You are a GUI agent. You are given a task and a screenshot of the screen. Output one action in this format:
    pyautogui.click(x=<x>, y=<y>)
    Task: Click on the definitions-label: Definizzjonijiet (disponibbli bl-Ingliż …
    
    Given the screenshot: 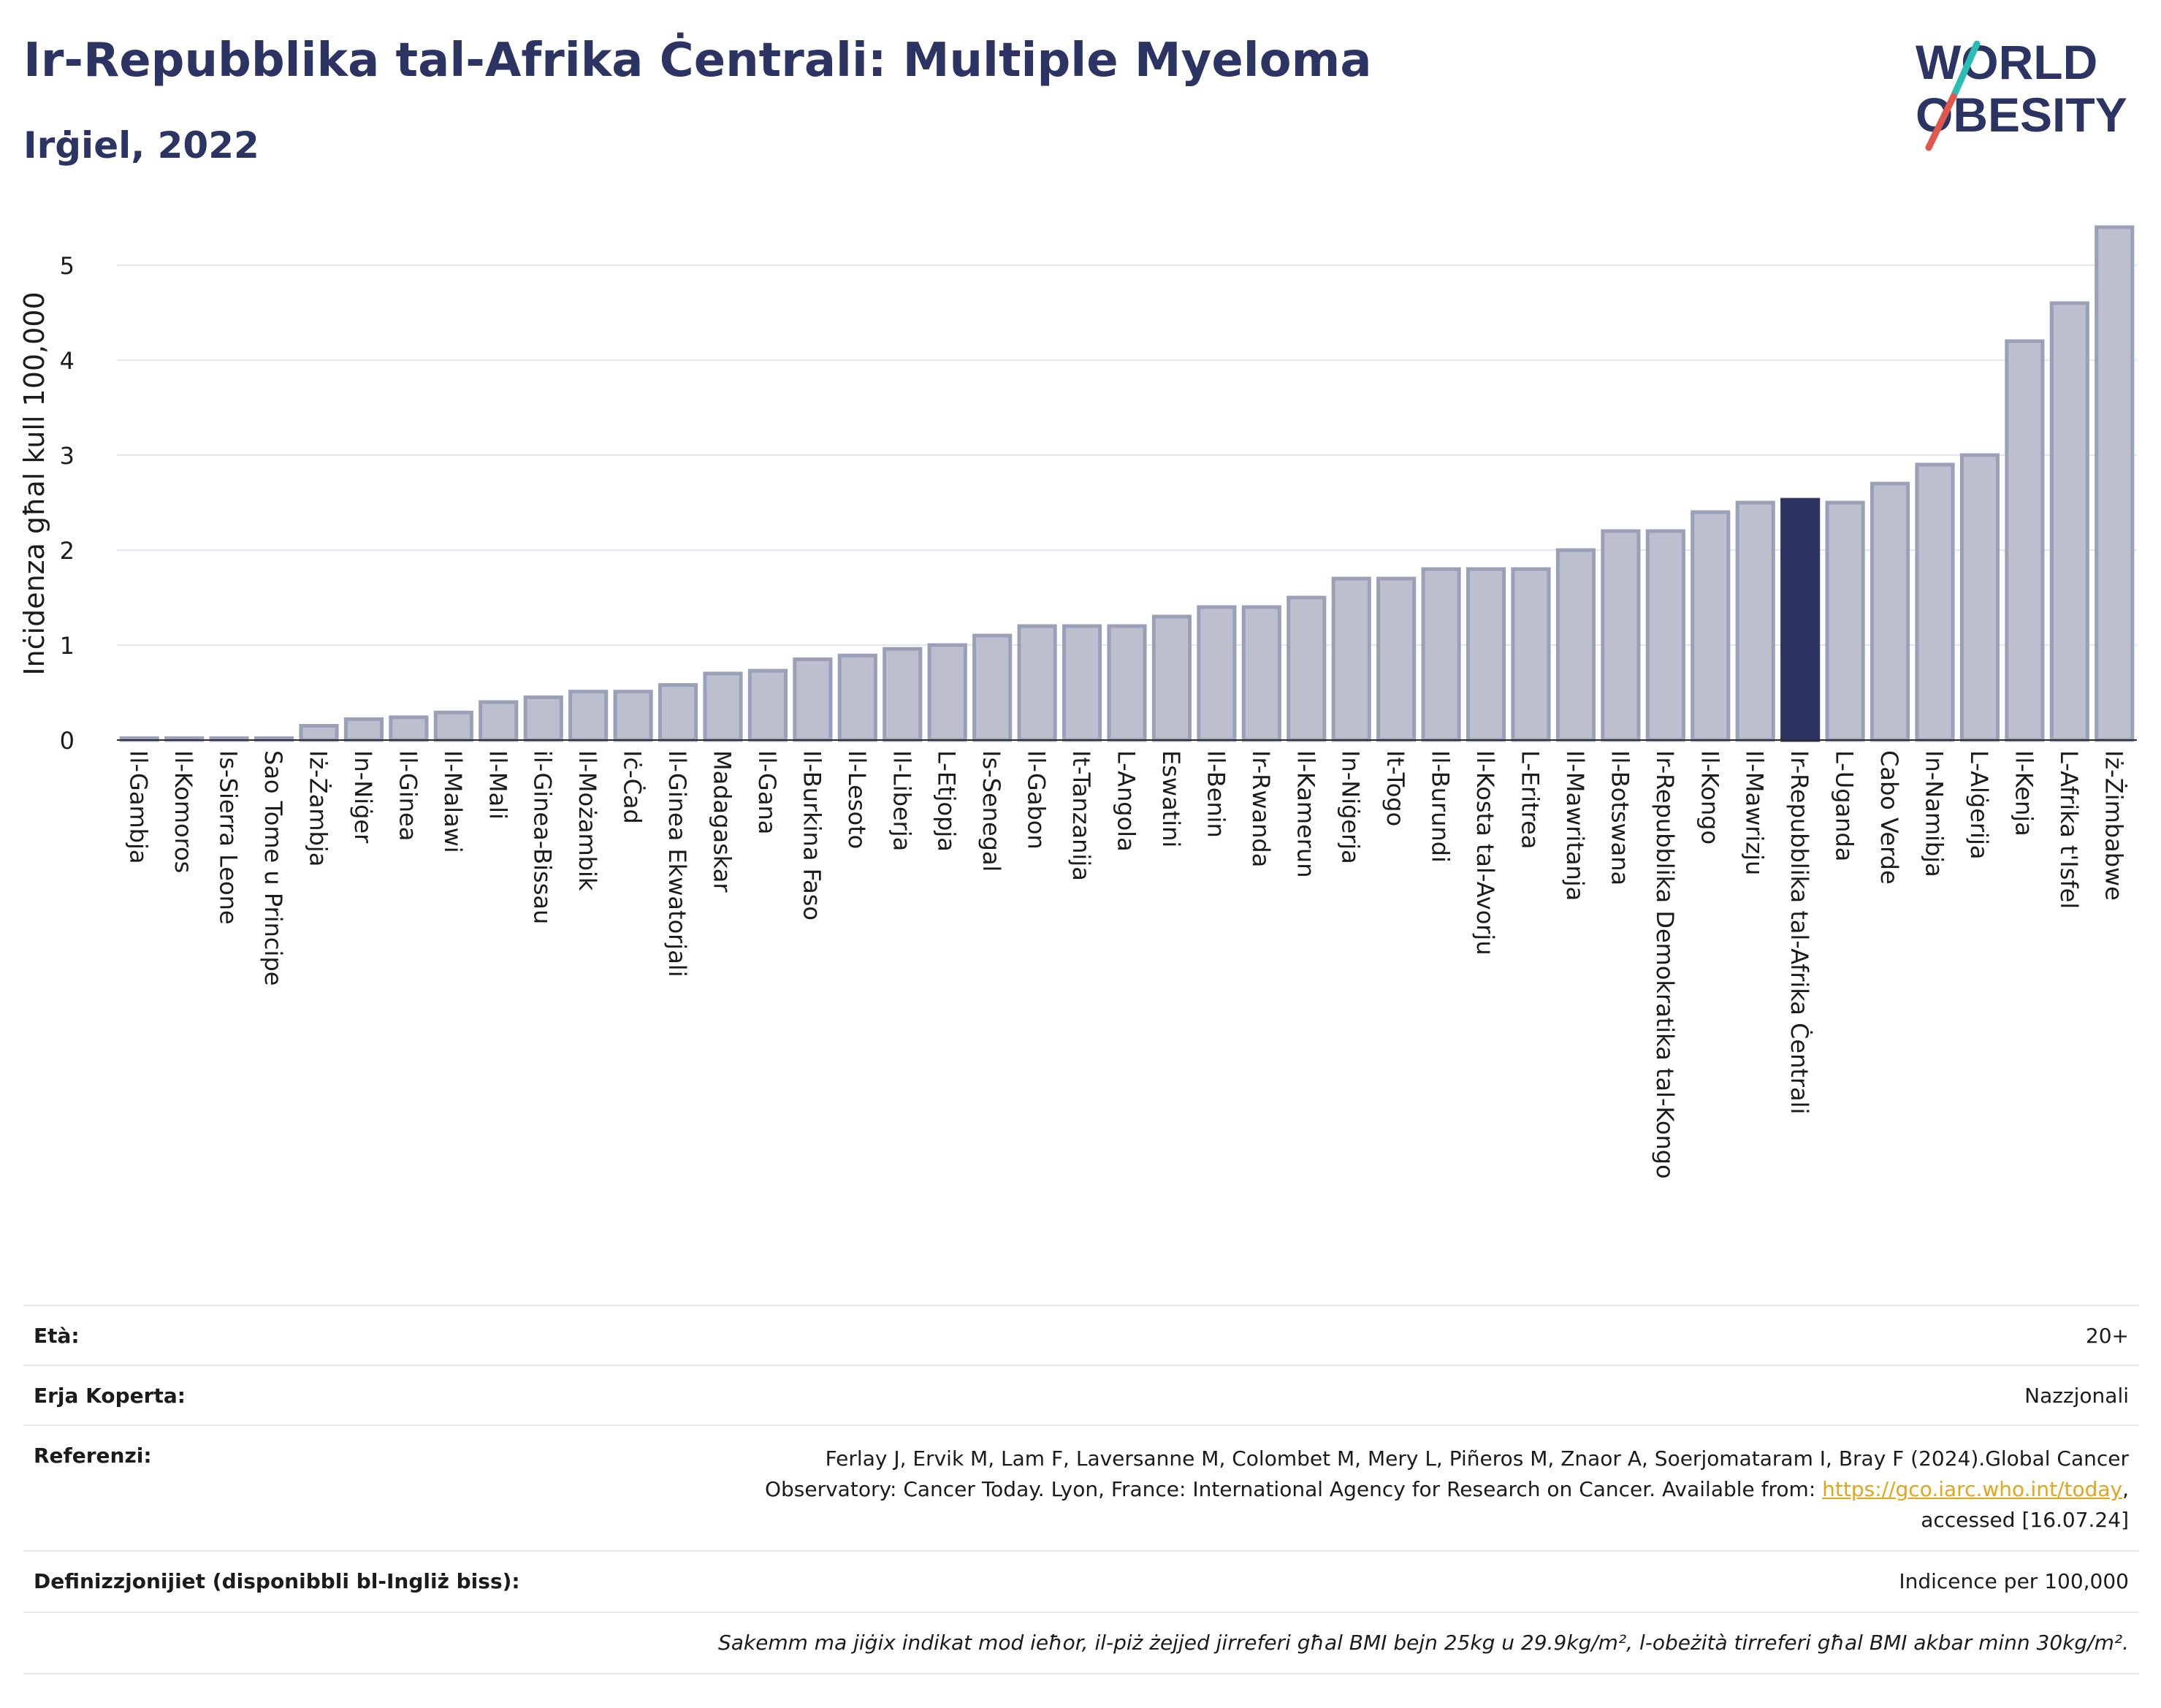 What is the action you would take?
    pyautogui.click(x=277, y=1581)
    